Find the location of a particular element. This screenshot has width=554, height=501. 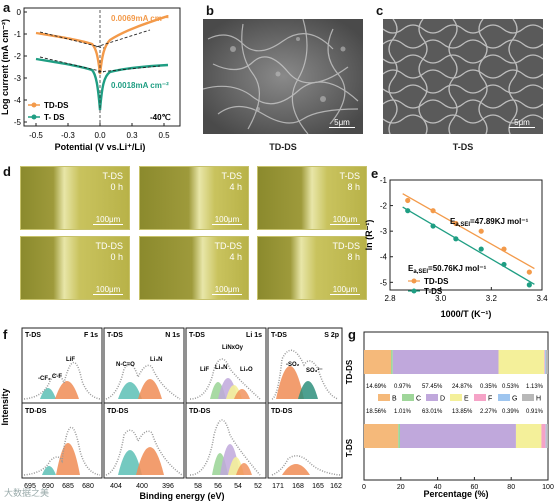

sem-t-texture is located at coordinates (463, 76).